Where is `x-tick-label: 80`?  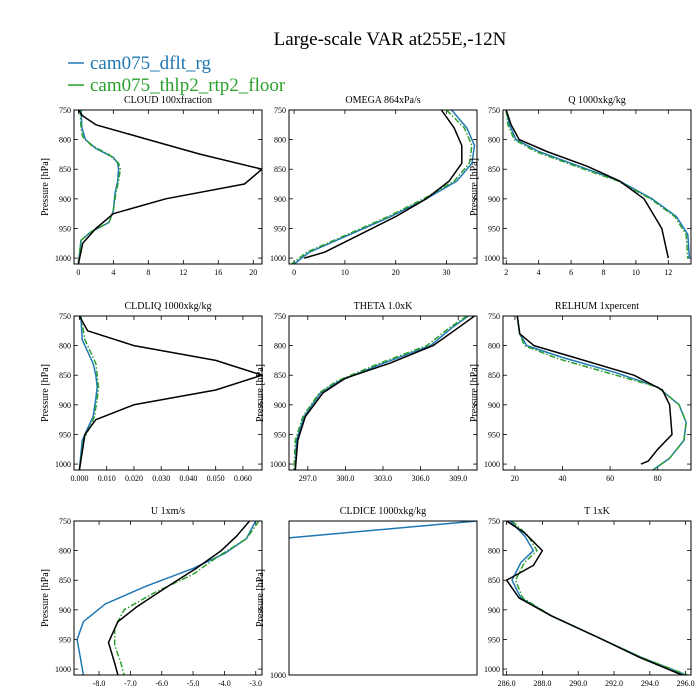 x-tick-label: 80 is located at coordinates (658, 478).